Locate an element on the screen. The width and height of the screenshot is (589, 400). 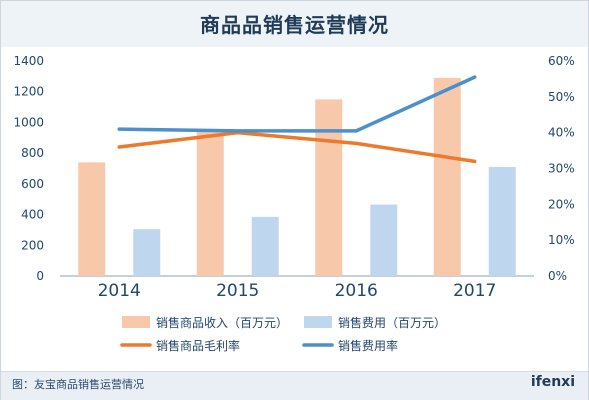
expense-rate-line is located at coordinates (297, 104).